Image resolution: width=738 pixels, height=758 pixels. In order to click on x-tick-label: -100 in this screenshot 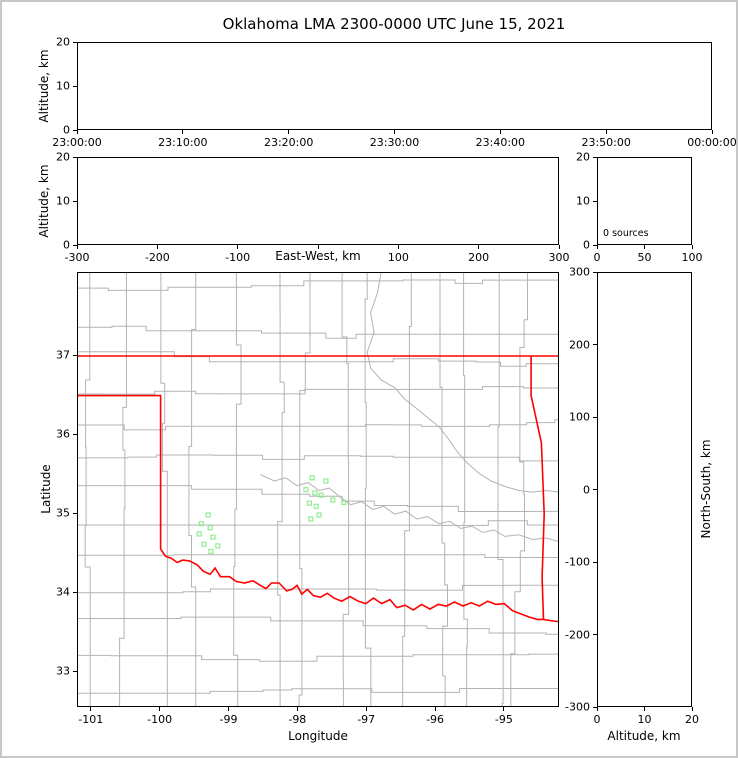, I will do `click(160, 719)`.